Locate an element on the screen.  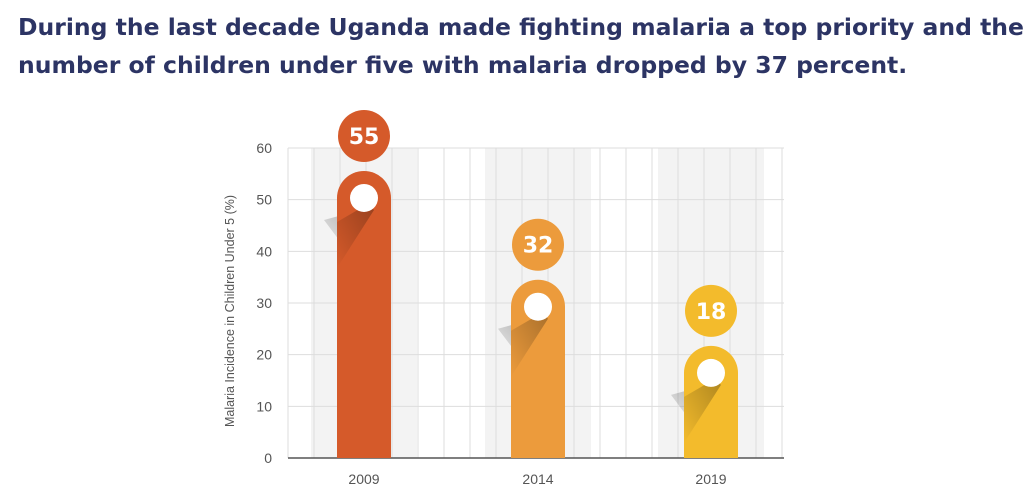
x-tick-label: 2009 is located at coordinates (363, 479).